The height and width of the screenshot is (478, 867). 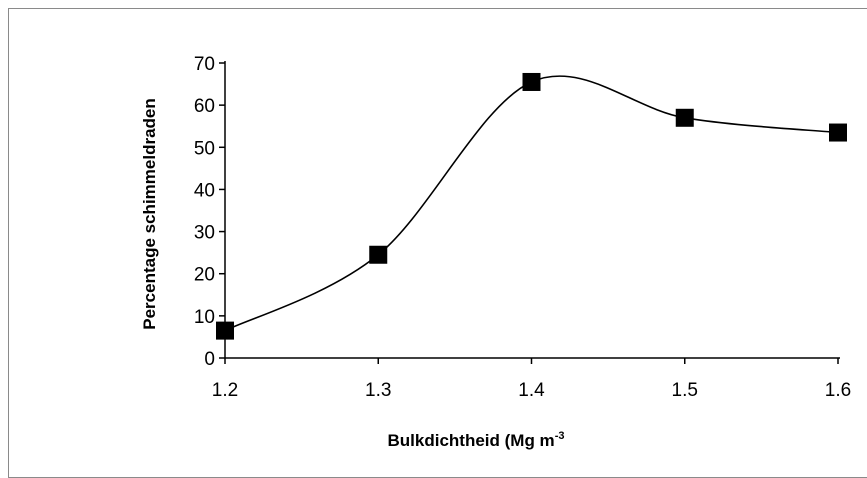 What do you see at coordinates (149, 213) in the screenshot?
I see `y-axis-label: Percentage schimmeldraden` at bounding box center [149, 213].